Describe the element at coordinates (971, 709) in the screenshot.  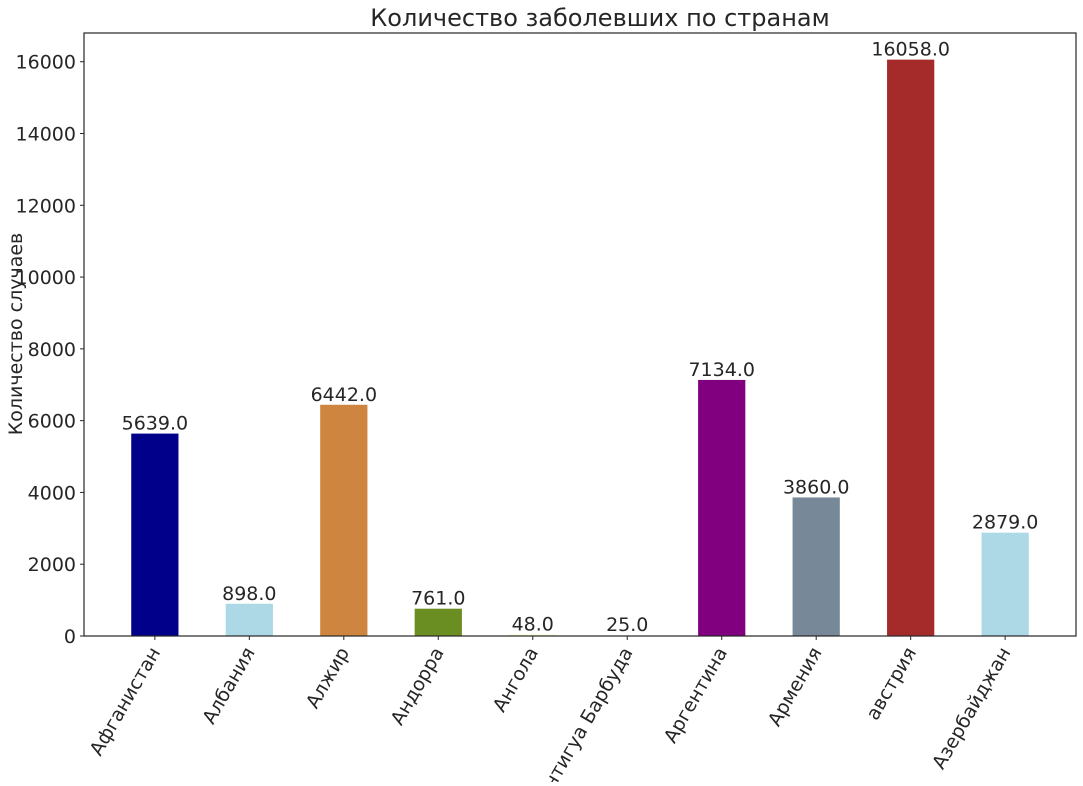
I see `x-tick-label: Азербайджан` at that location.